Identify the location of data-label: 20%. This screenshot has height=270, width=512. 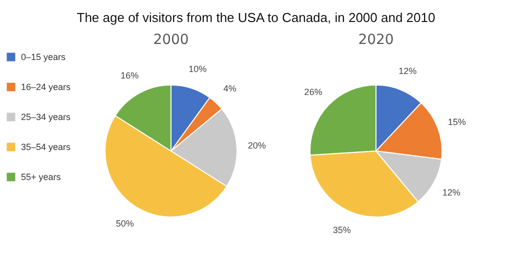
(257, 145).